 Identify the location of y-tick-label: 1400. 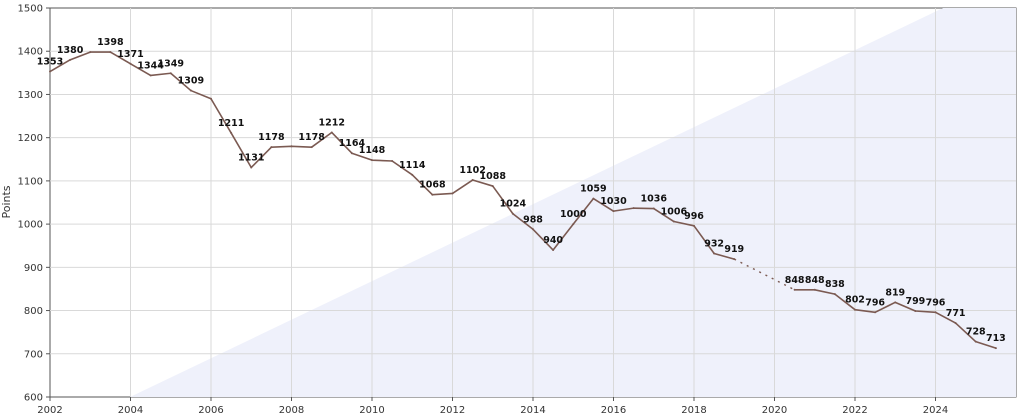
(30, 52).